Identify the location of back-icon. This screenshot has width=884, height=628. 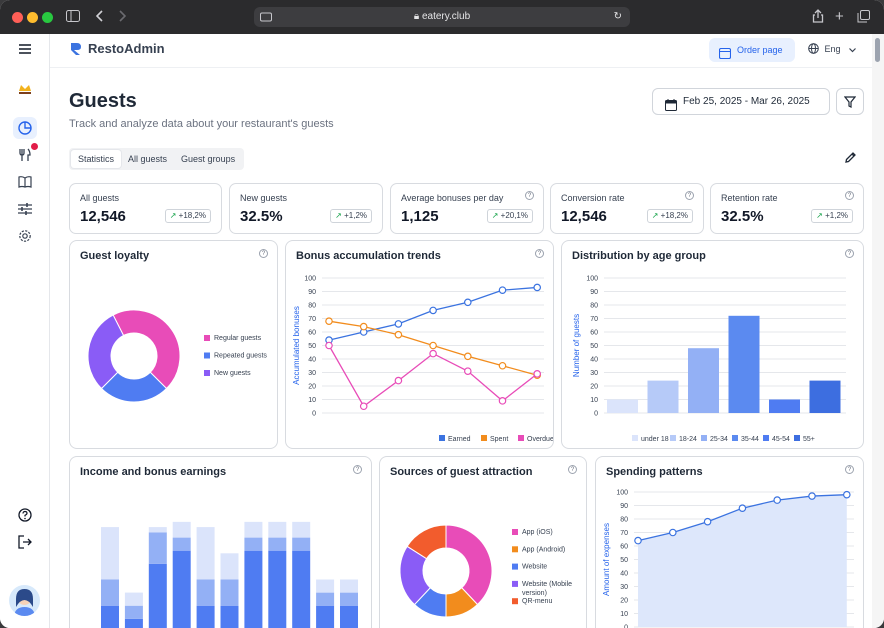
(99, 17).